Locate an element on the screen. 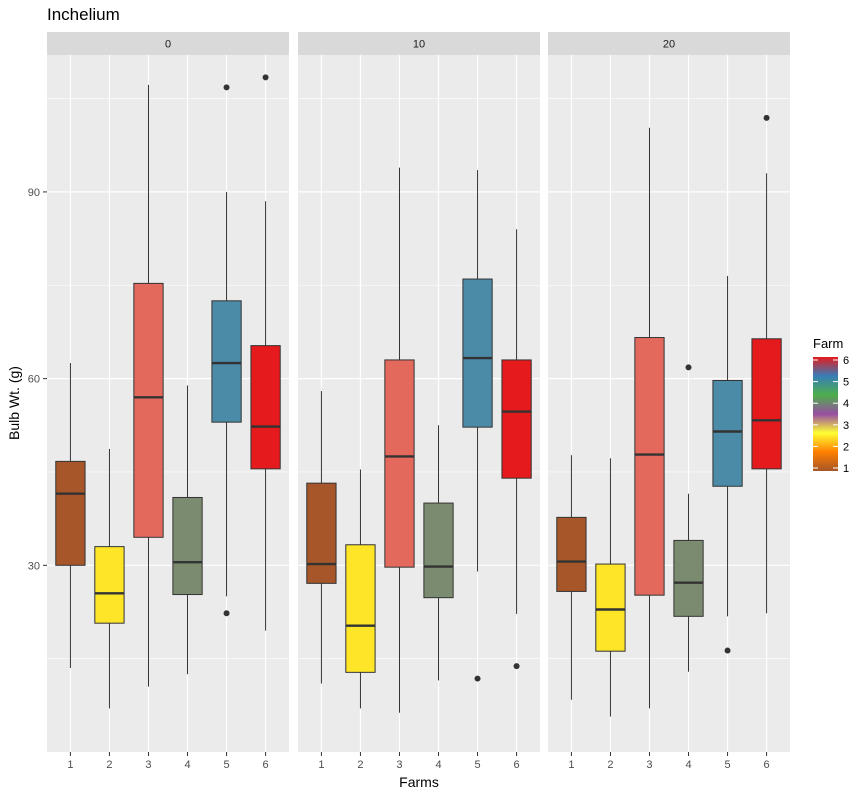 Image resolution: width=865 pixels, height=797 pixels. y-tick-label: 60 is located at coordinates (34, 380).